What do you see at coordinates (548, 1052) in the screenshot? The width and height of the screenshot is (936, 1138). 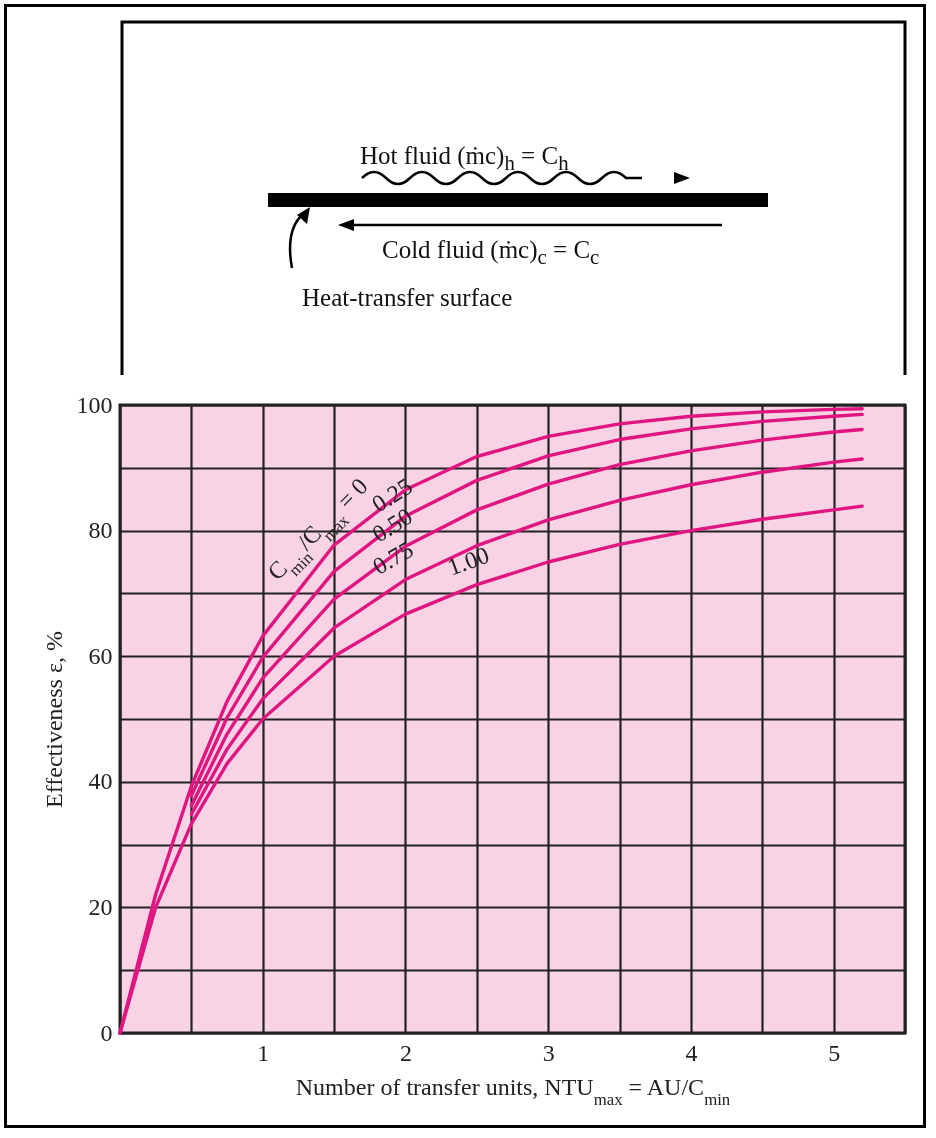 I see `x-tick-label: 3` at bounding box center [548, 1052].